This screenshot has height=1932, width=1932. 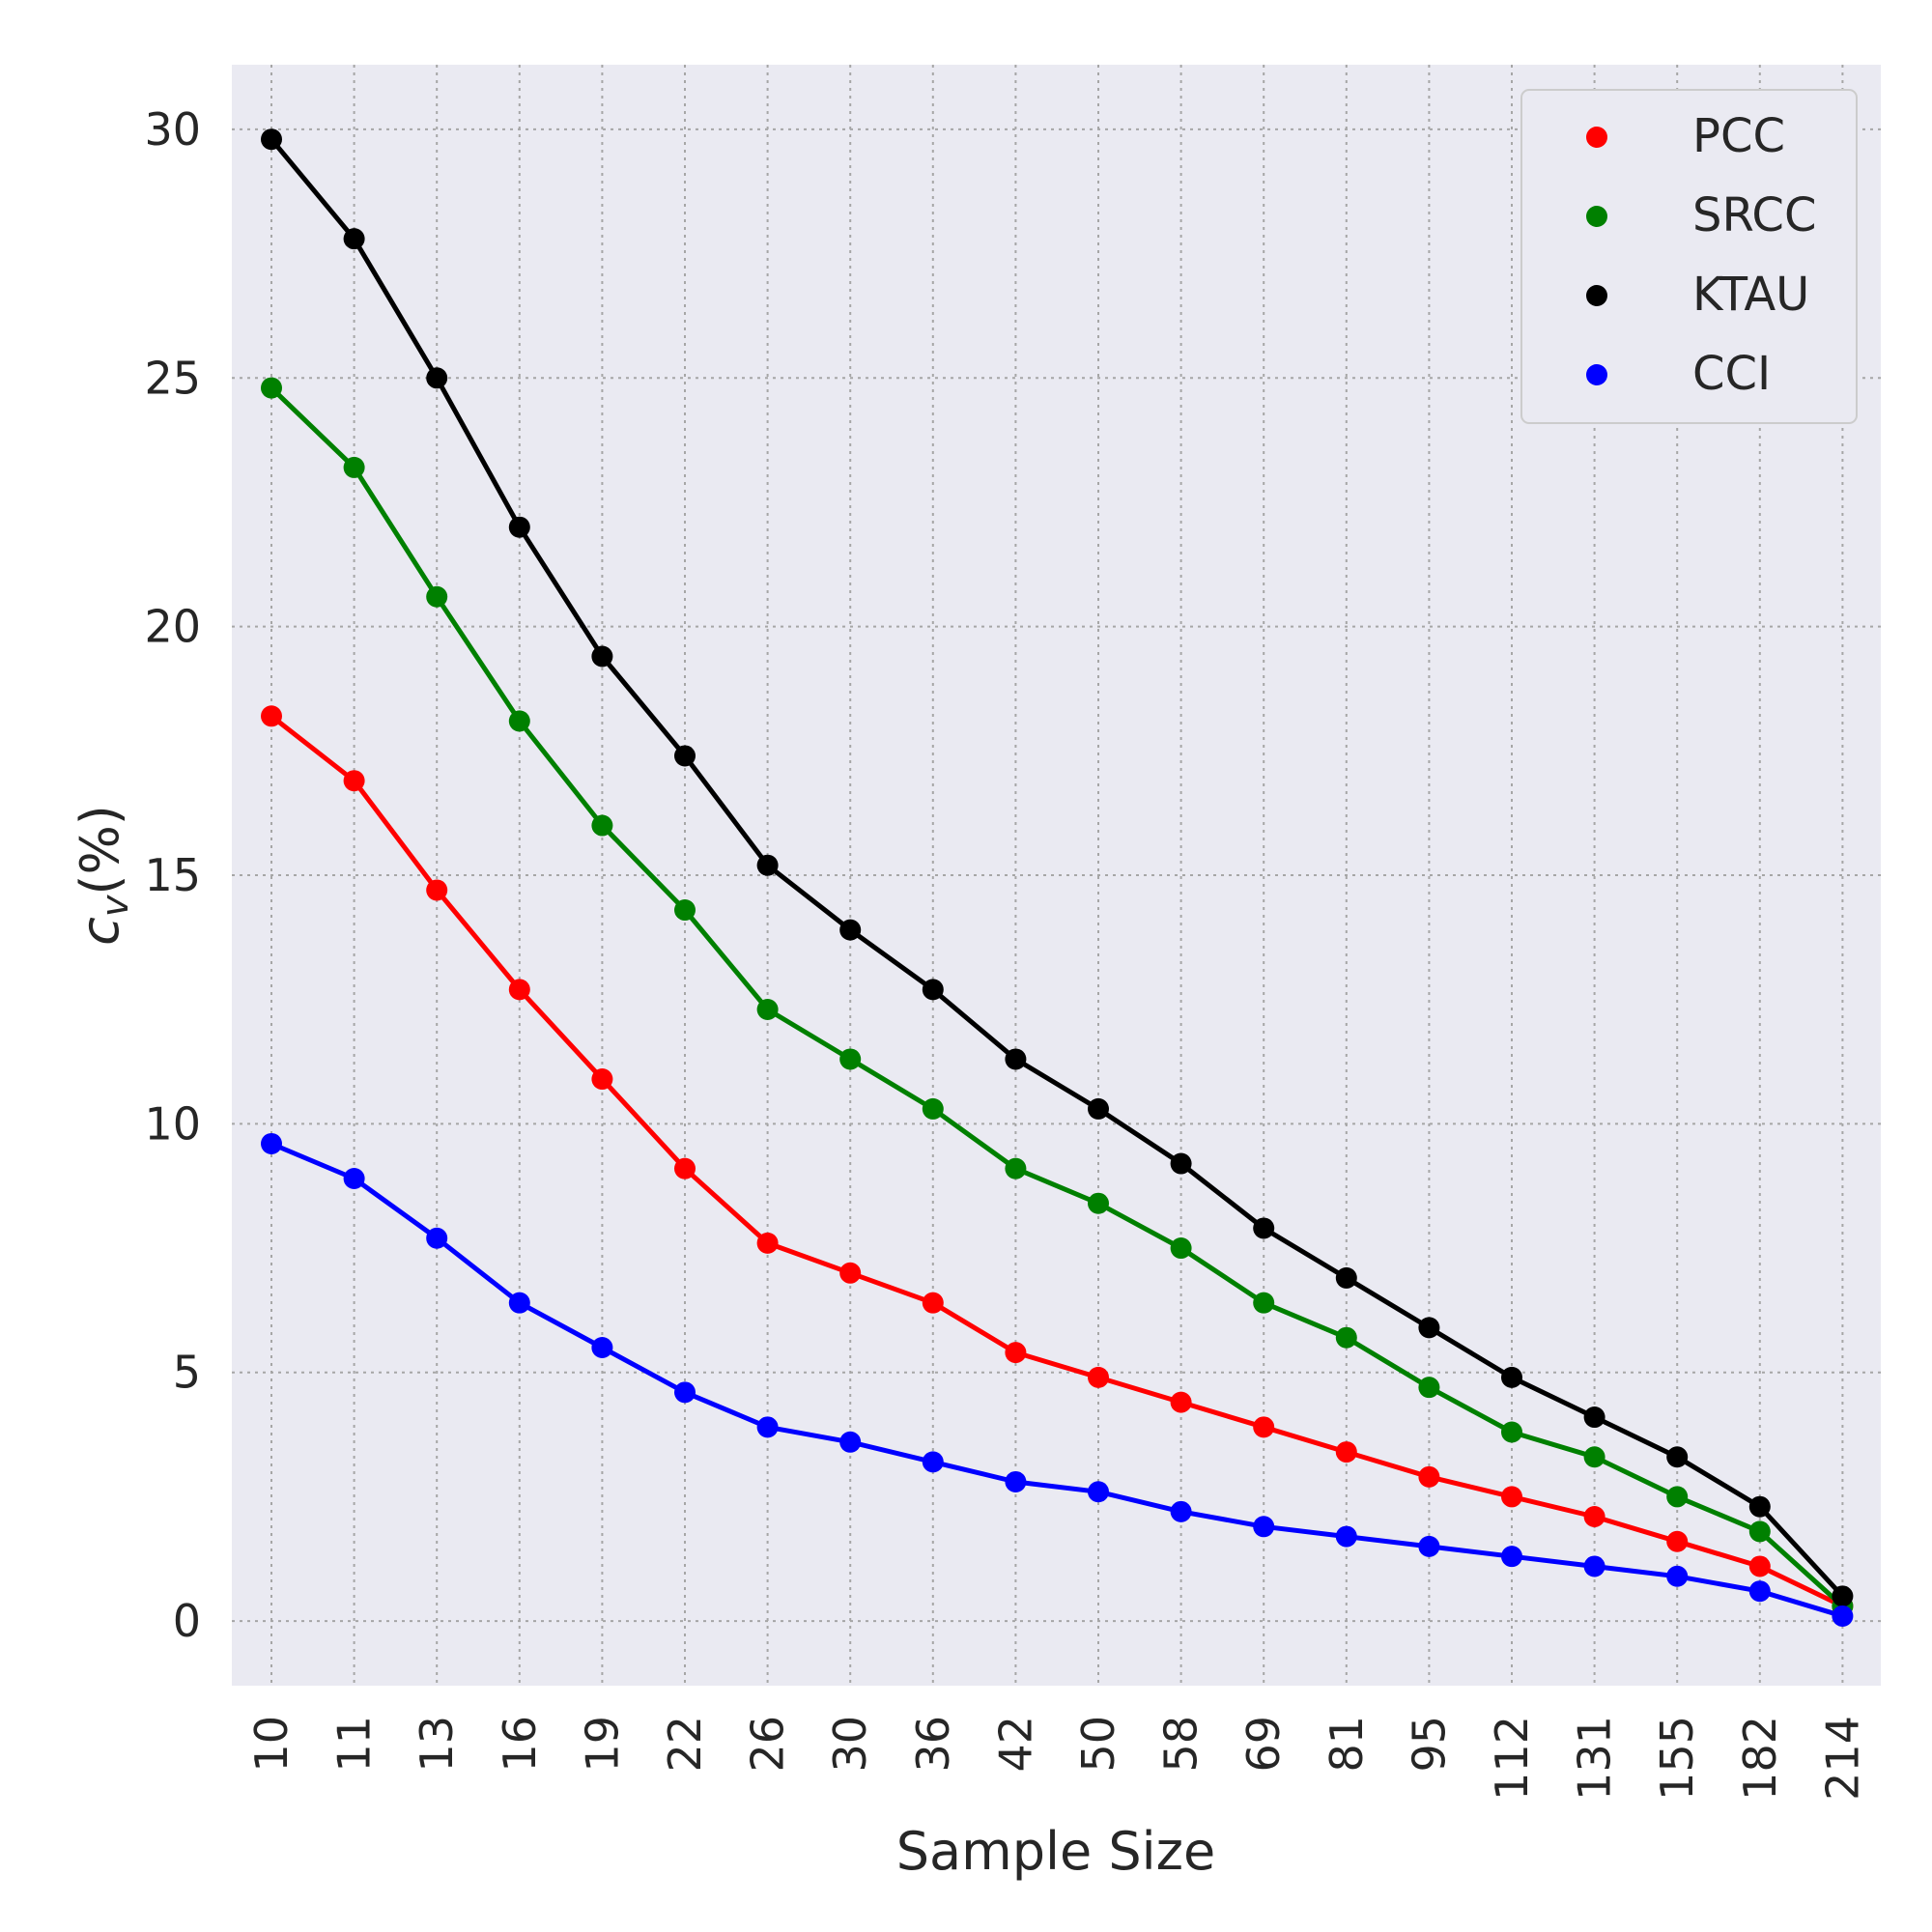 I want to click on x-tick-label-16: 16, so click(x=520, y=1744).